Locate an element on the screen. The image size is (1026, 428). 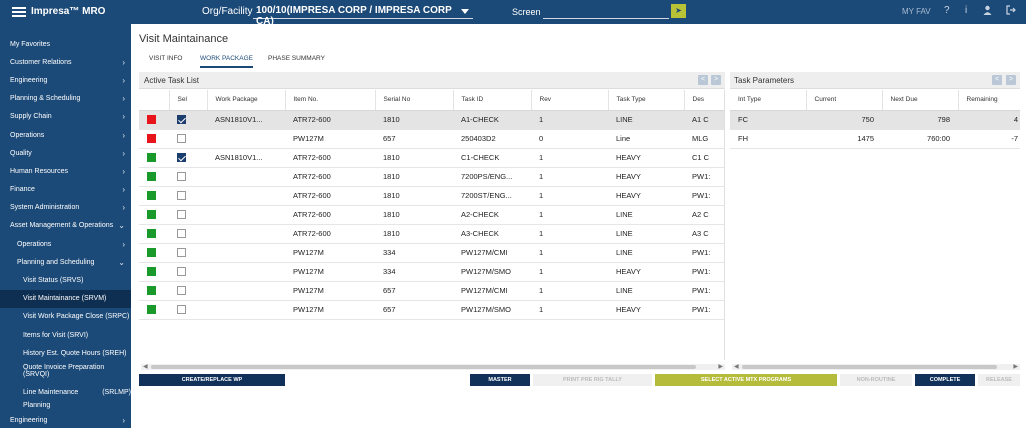
cell-task: PW127M/CMI is located at coordinates (492, 291).